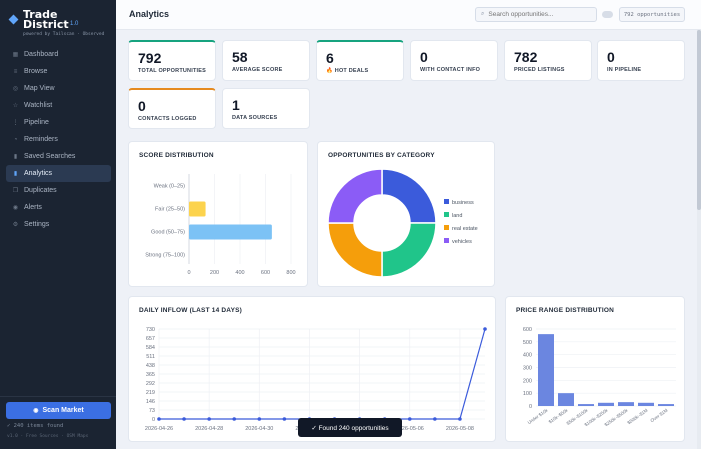 This screenshot has height=449, width=701. Describe the element at coordinates (150, 348) in the screenshot. I see `y-tick-label: 584` at that location.